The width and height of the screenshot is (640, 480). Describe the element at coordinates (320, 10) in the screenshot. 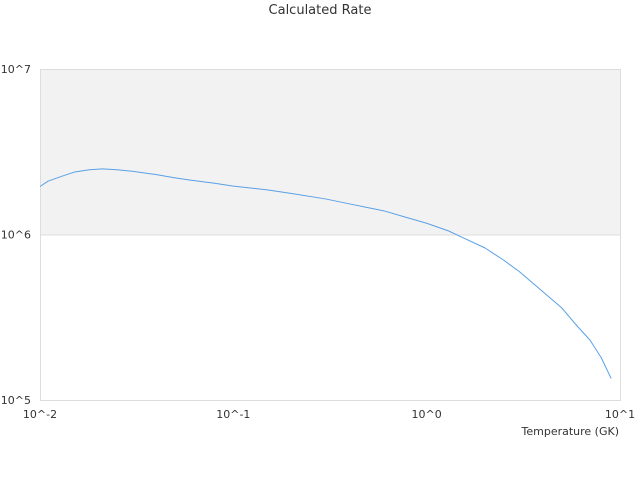

I see `chart-title: Calculated Rate` at that location.